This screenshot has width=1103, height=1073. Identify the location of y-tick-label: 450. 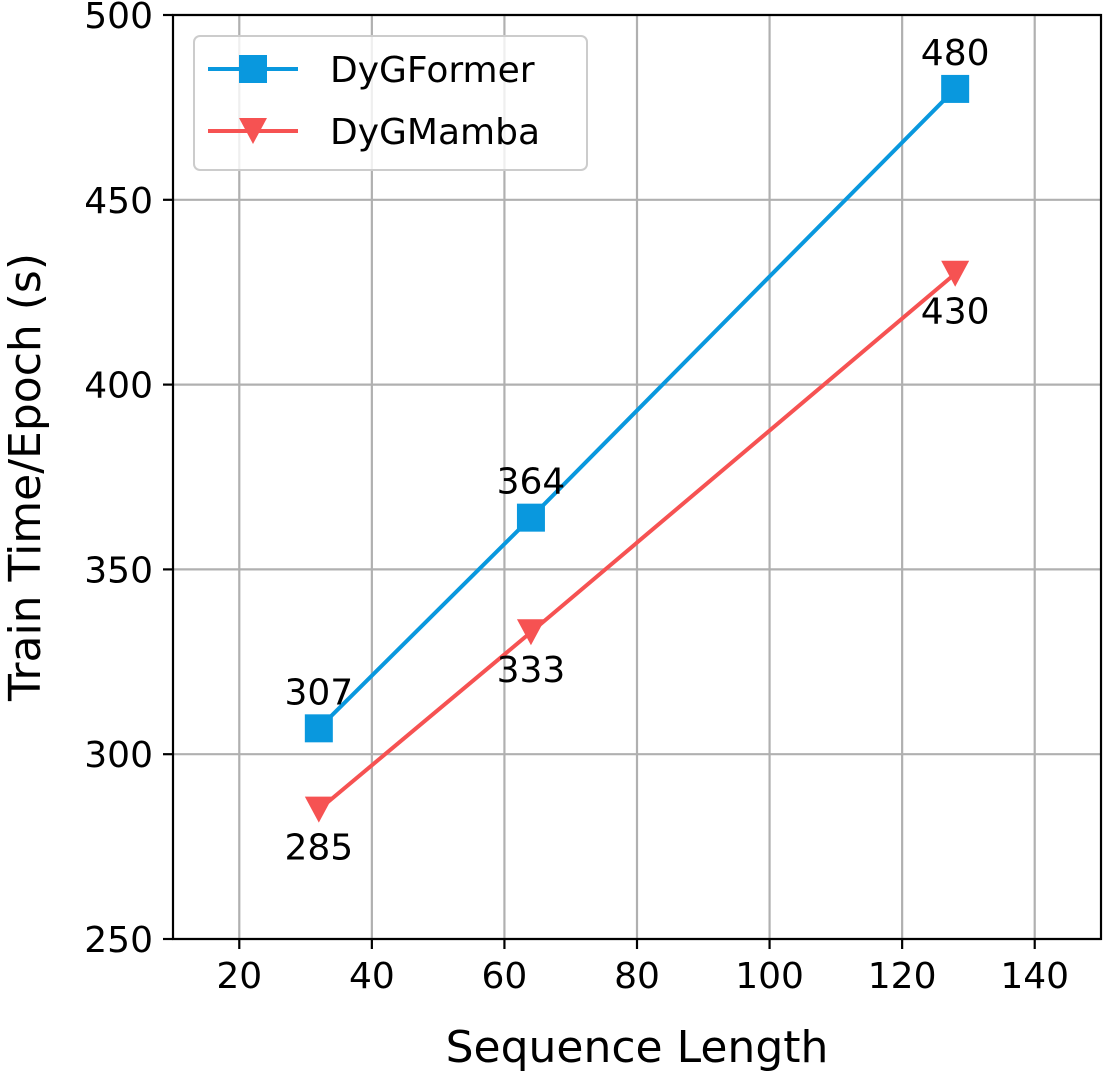
(118, 201).